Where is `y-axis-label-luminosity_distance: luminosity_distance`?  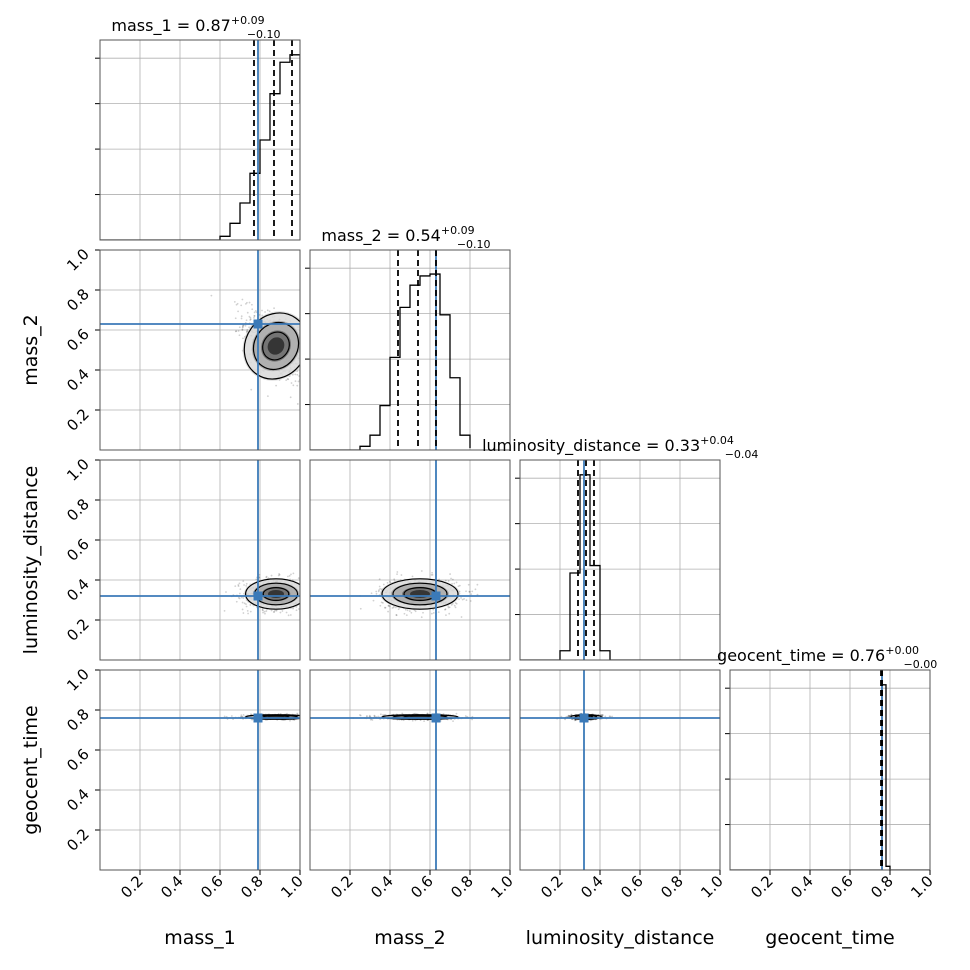
y-axis-label-luminosity_distance: luminosity_distance is located at coordinates (31, 560).